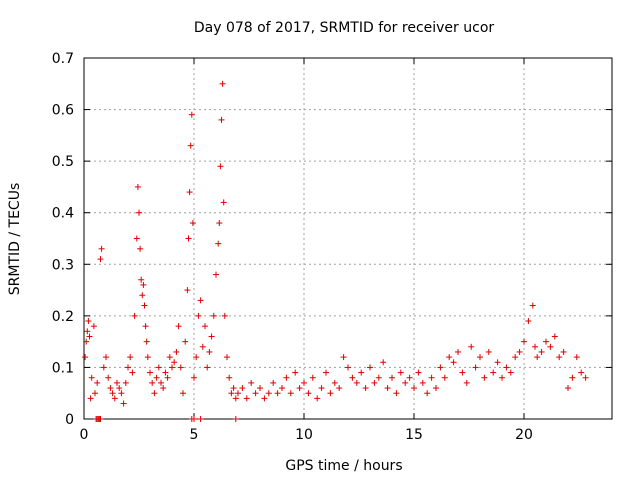 The width and height of the screenshot is (640, 480). What do you see at coordinates (63, 239) in the screenshot?
I see `y-tick-labels: 0 0.1 0.2 0.3 0.4 0.5 0.6 0.7` at bounding box center [63, 239].